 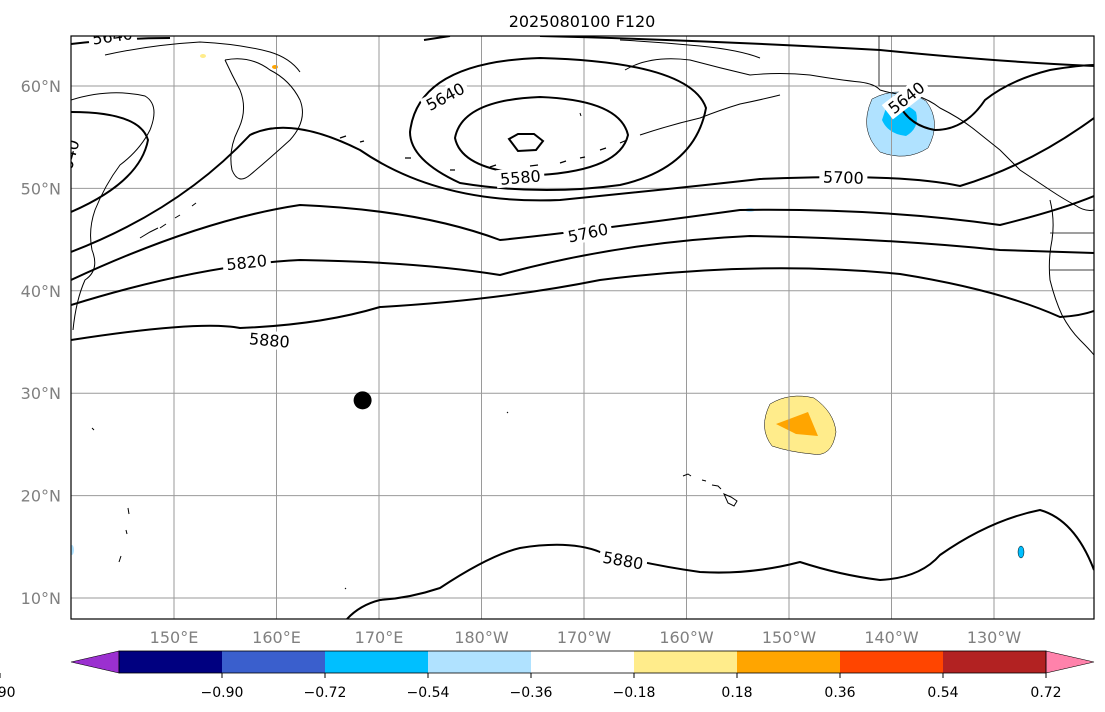 I want to click on colorbar-tick-label: 0.54, so click(x=942, y=693).